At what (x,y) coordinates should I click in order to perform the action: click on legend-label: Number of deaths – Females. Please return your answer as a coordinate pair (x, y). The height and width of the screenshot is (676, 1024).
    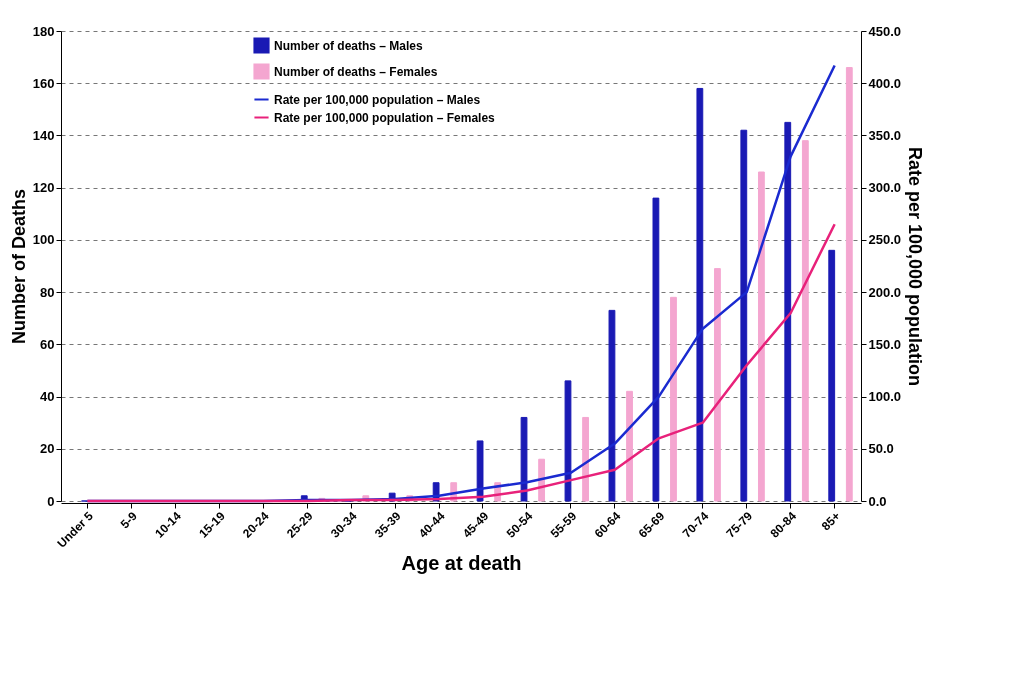
    Looking at the image, I should click on (356, 71).